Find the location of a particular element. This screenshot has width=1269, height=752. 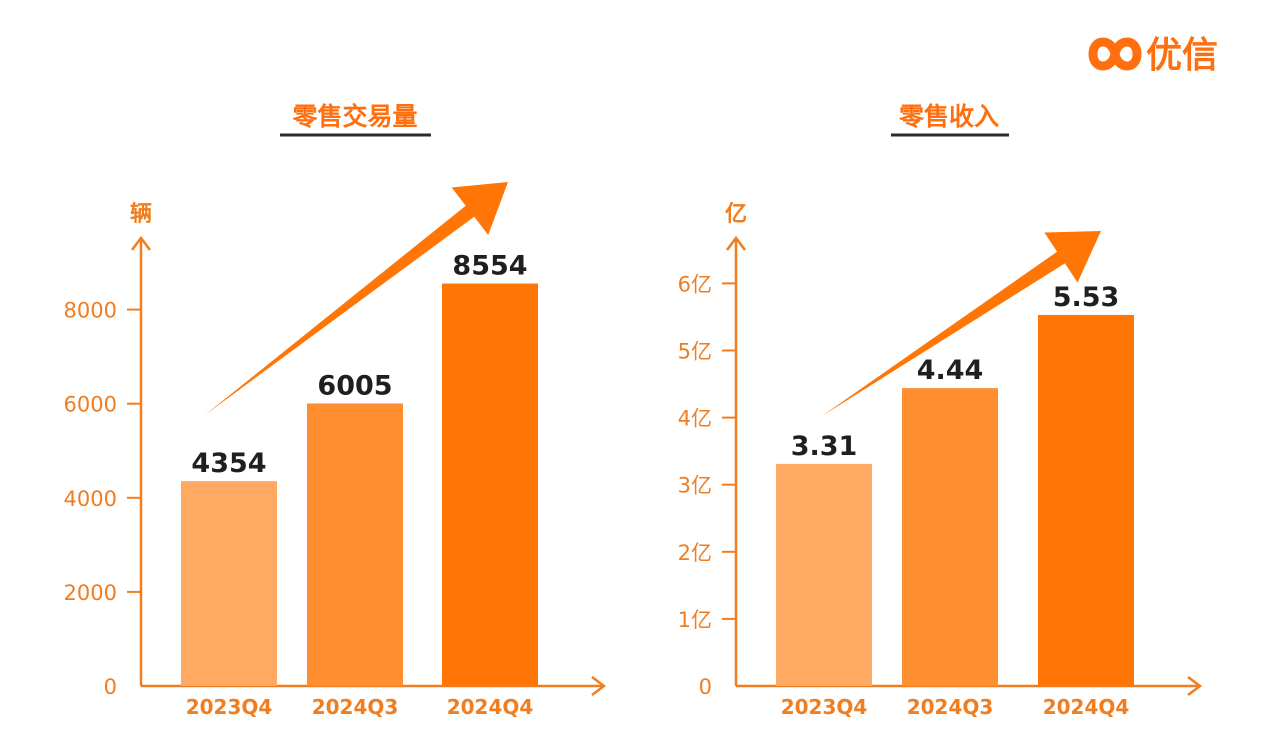

brand-logo: 优信 is located at coordinates (1163, 55).